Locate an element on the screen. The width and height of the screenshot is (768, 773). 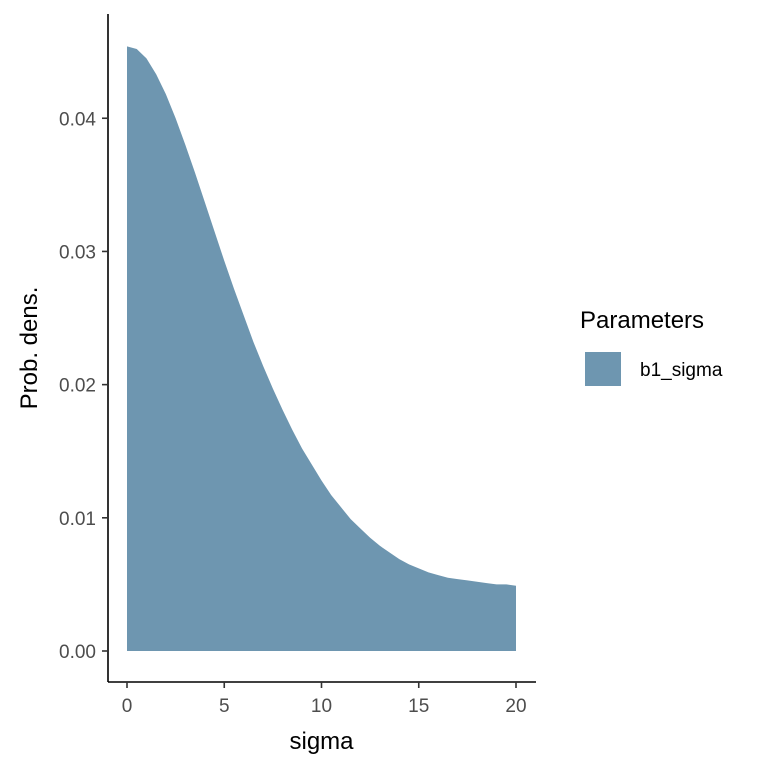
y-tick-label: 0.01 is located at coordinates (77, 519).